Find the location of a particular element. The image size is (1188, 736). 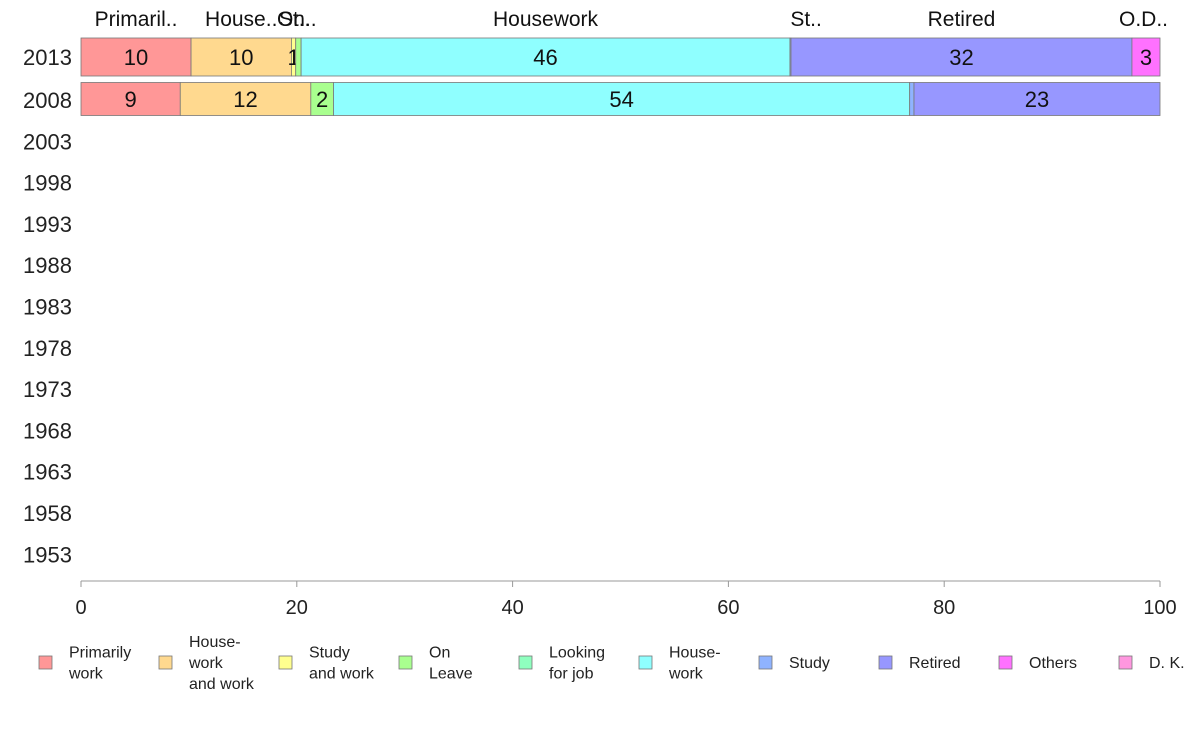

segment-label-2008-7: 23 is located at coordinates (1037, 99).